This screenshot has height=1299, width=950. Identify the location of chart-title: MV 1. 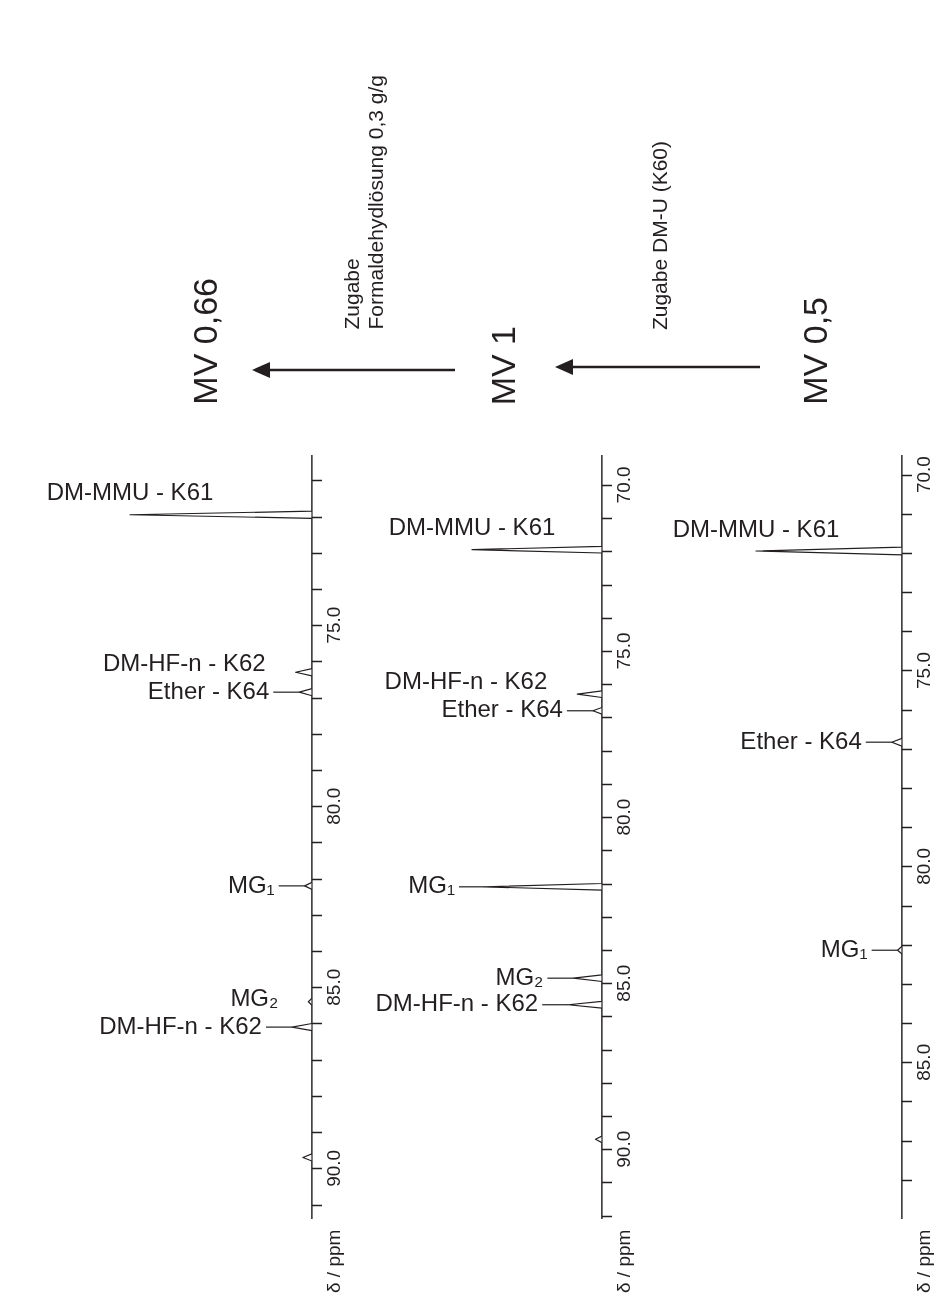
(503, 366).